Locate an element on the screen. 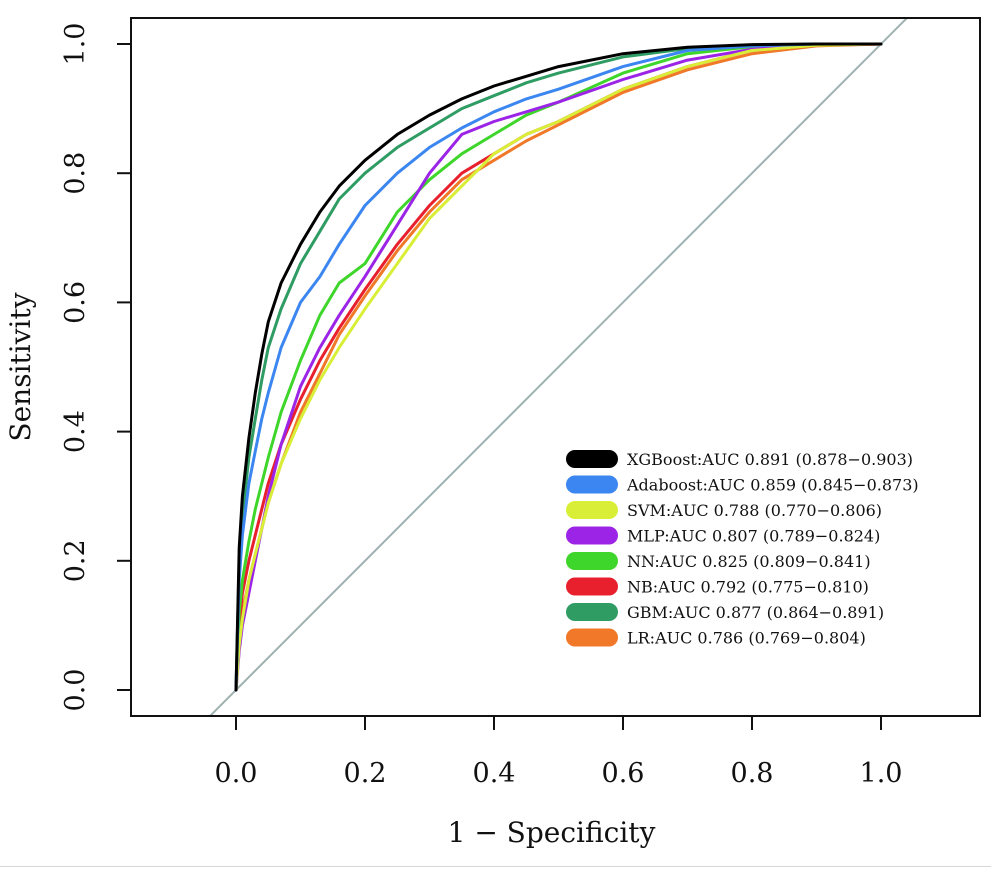 This screenshot has height=869, width=991. x-tick-label: 0.0 is located at coordinates (236, 773).